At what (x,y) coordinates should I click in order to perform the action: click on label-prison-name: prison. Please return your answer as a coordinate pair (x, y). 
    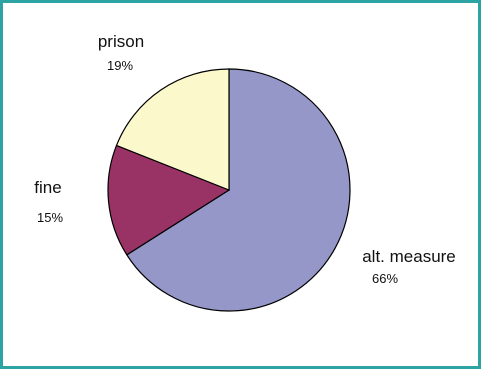
    Looking at the image, I should click on (121, 41).